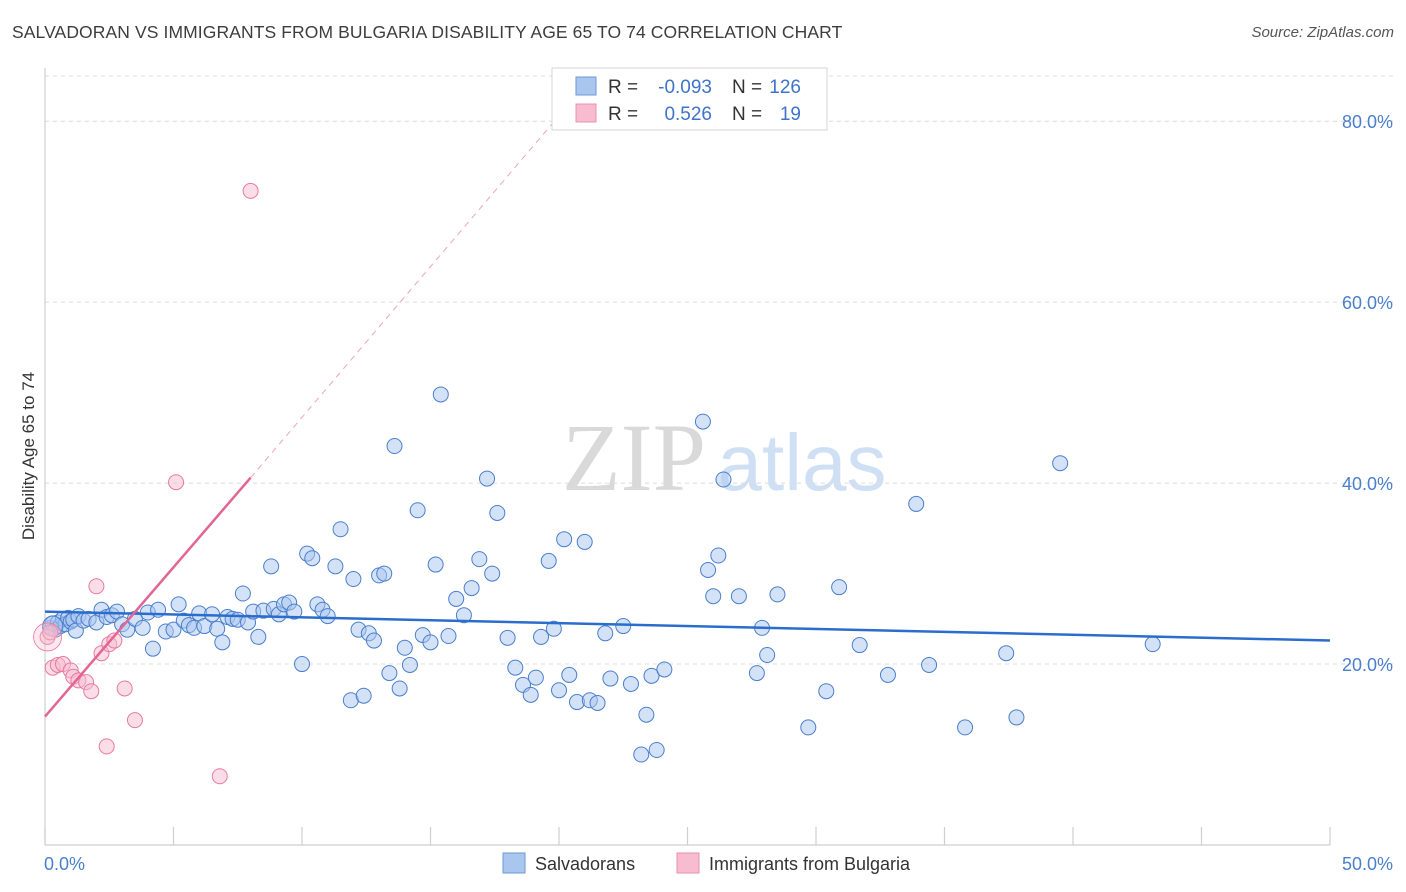 The height and width of the screenshot is (892, 1406). What do you see at coordinates (28, 456) in the screenshot?
I see `y-axis-label: Disability Age 65 to 74` at bounding box center [28, 456].